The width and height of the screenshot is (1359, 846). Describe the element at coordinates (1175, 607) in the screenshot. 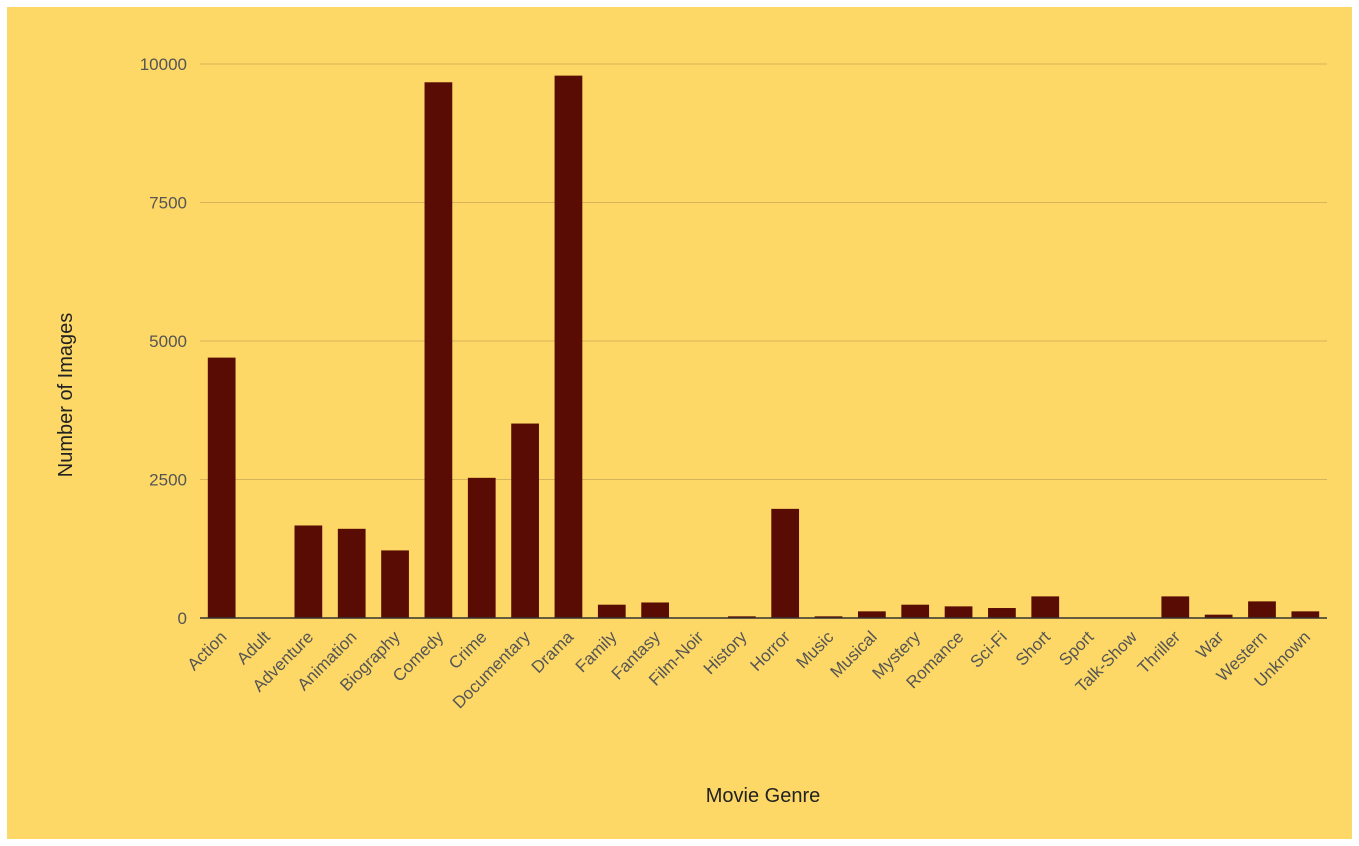

I see `bar-thriller` at that location.